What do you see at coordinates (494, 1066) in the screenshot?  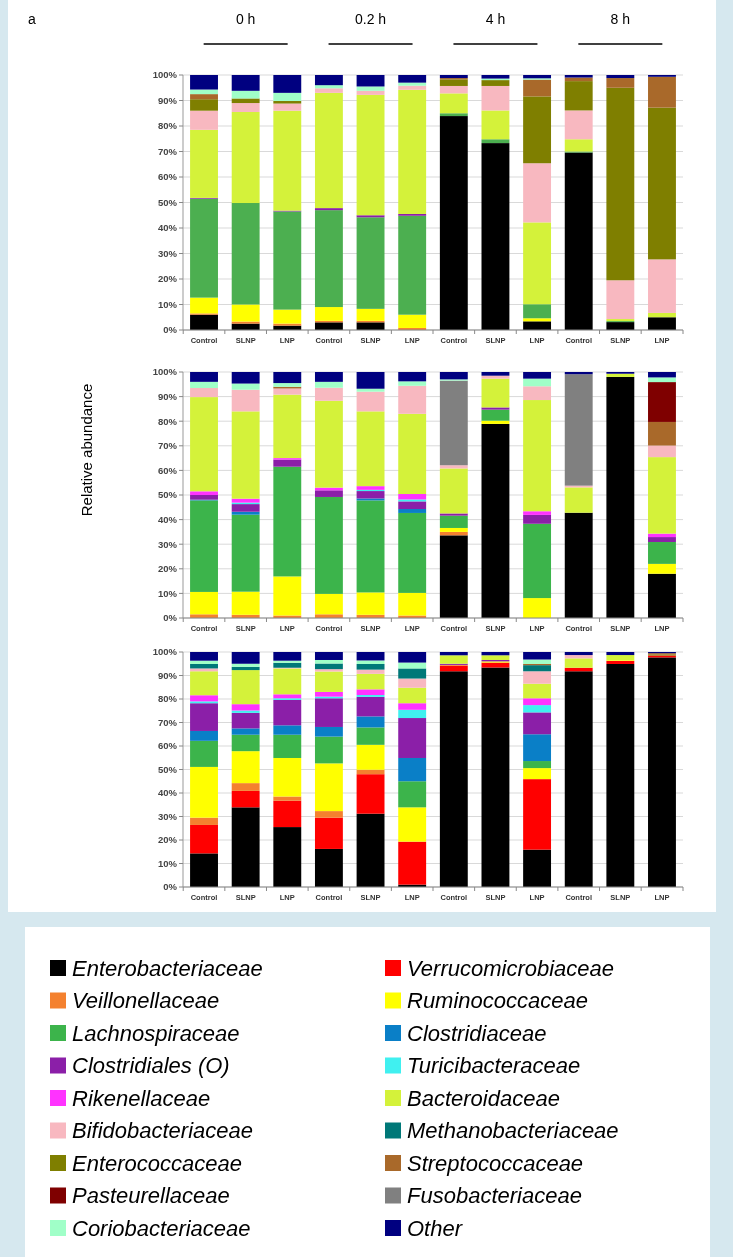 I see `legend-label: Turicibacteraceae` at bounding box center [494, 1066].